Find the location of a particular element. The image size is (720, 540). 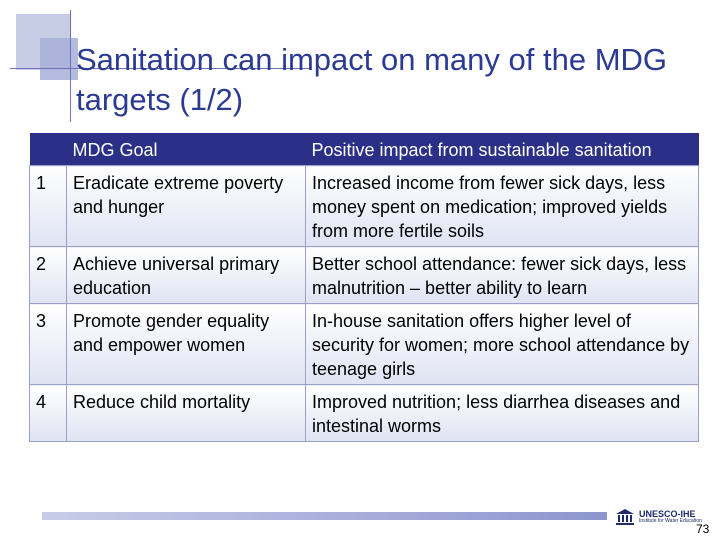

row-number: 4 is located at coordinates (48, 413).